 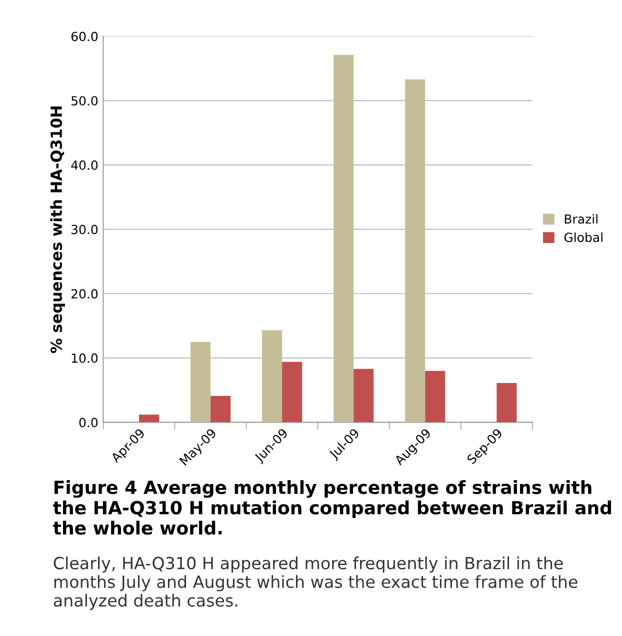 What do you see at coordinates (58, 229) in the screenshot?
I see `y-axis-title: % sequences with HA-Q310H` at bounding box center [58, 229].